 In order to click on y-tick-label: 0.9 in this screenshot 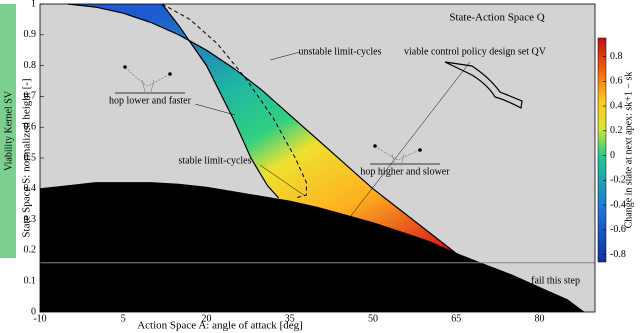, I will do `click(30, 34)`.